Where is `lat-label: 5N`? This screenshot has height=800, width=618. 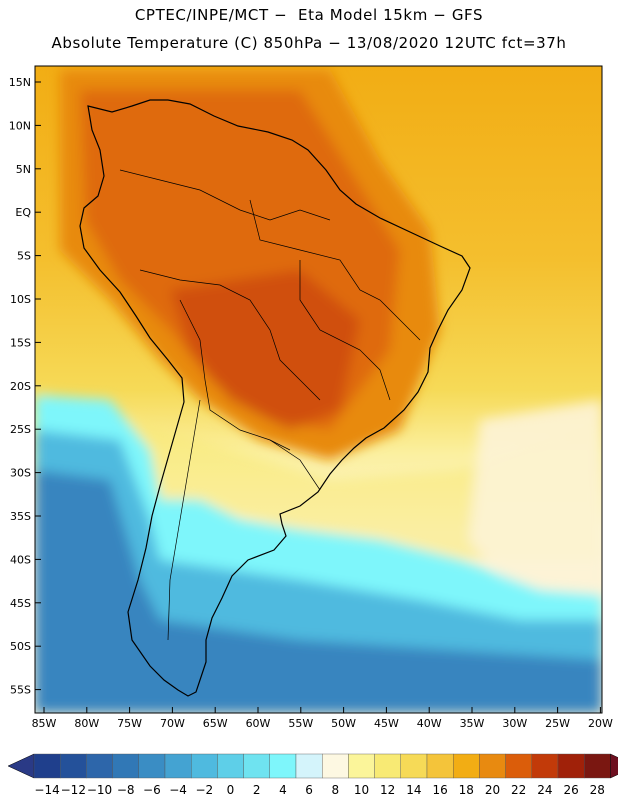
lat-label: 5N is located at coordinates (23, 169).